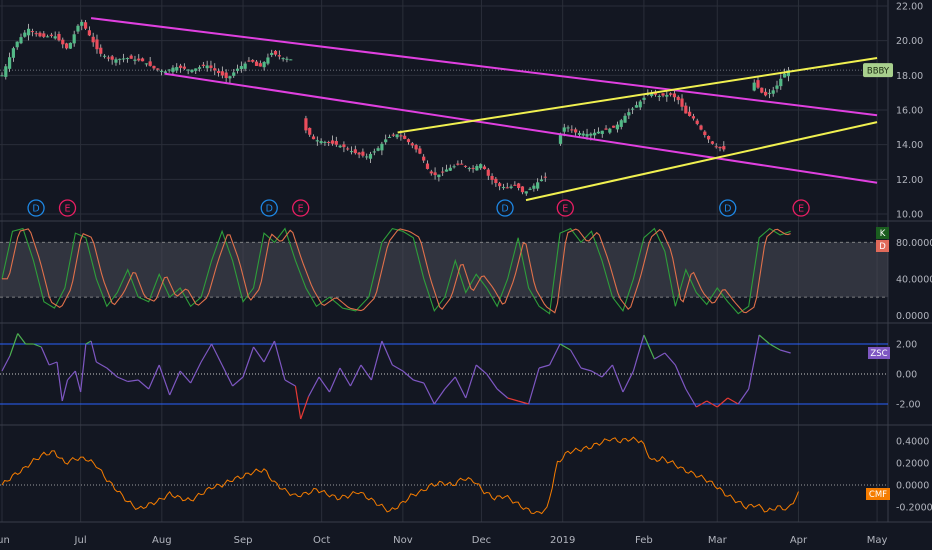 This screenshot has width=932, height=550. Describe the element at coordinates (882, 233) in the screenshot. I see `legend-k-bg` at that location.